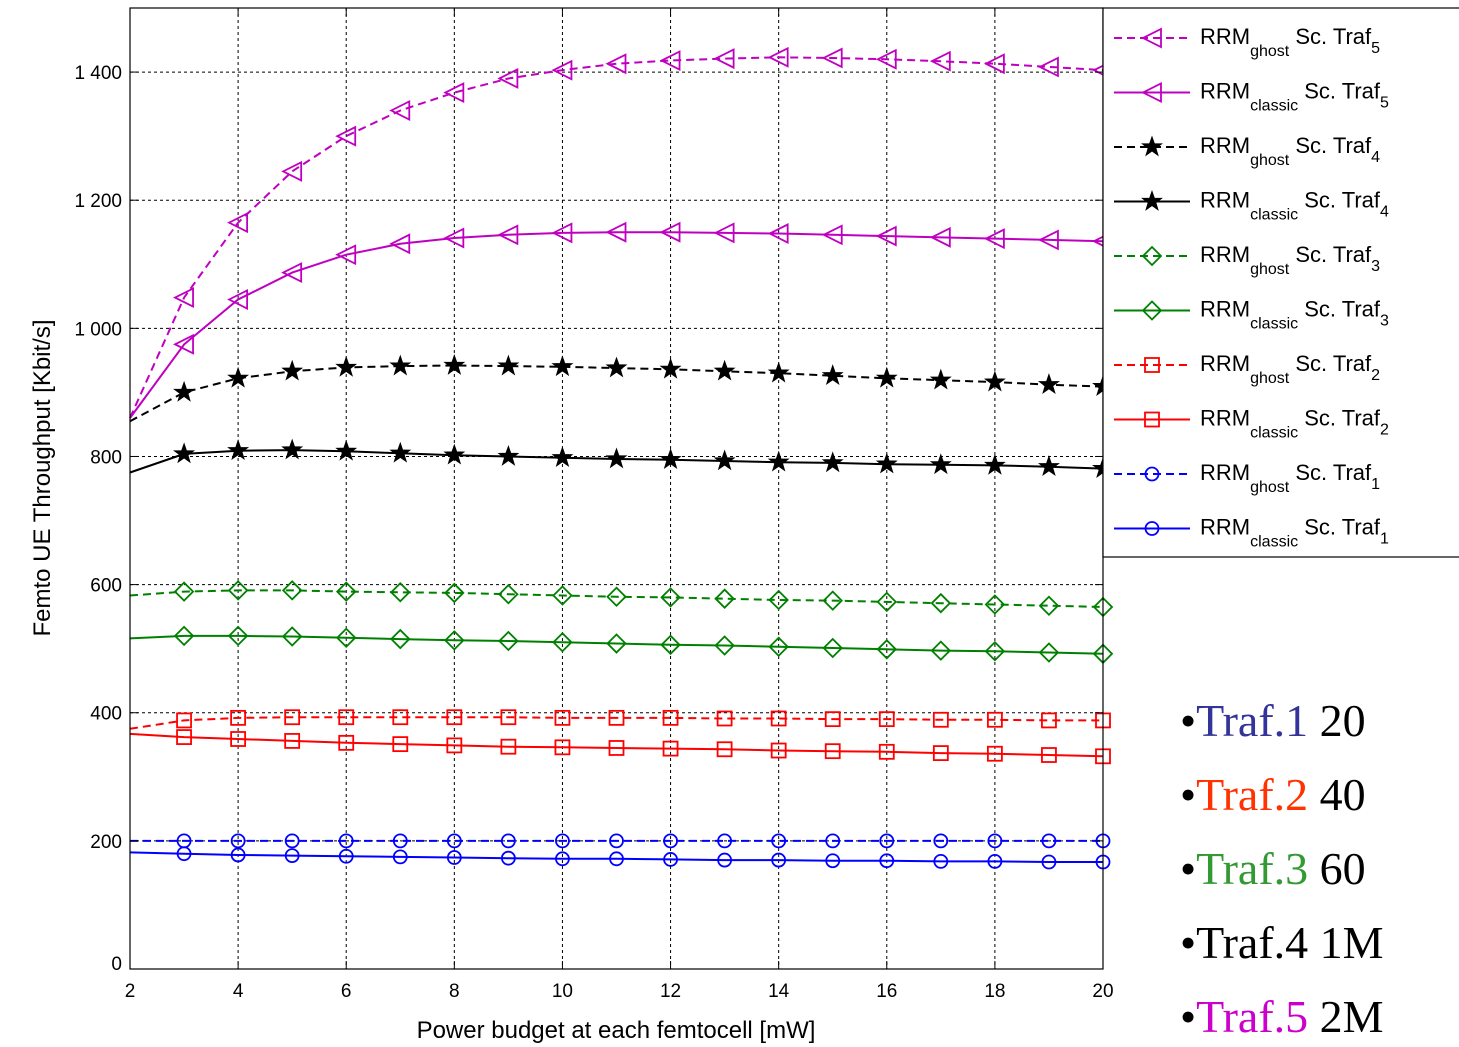  I want to click on legend-entry: RRMghost Sc. Traf2, so click(1247, 369).